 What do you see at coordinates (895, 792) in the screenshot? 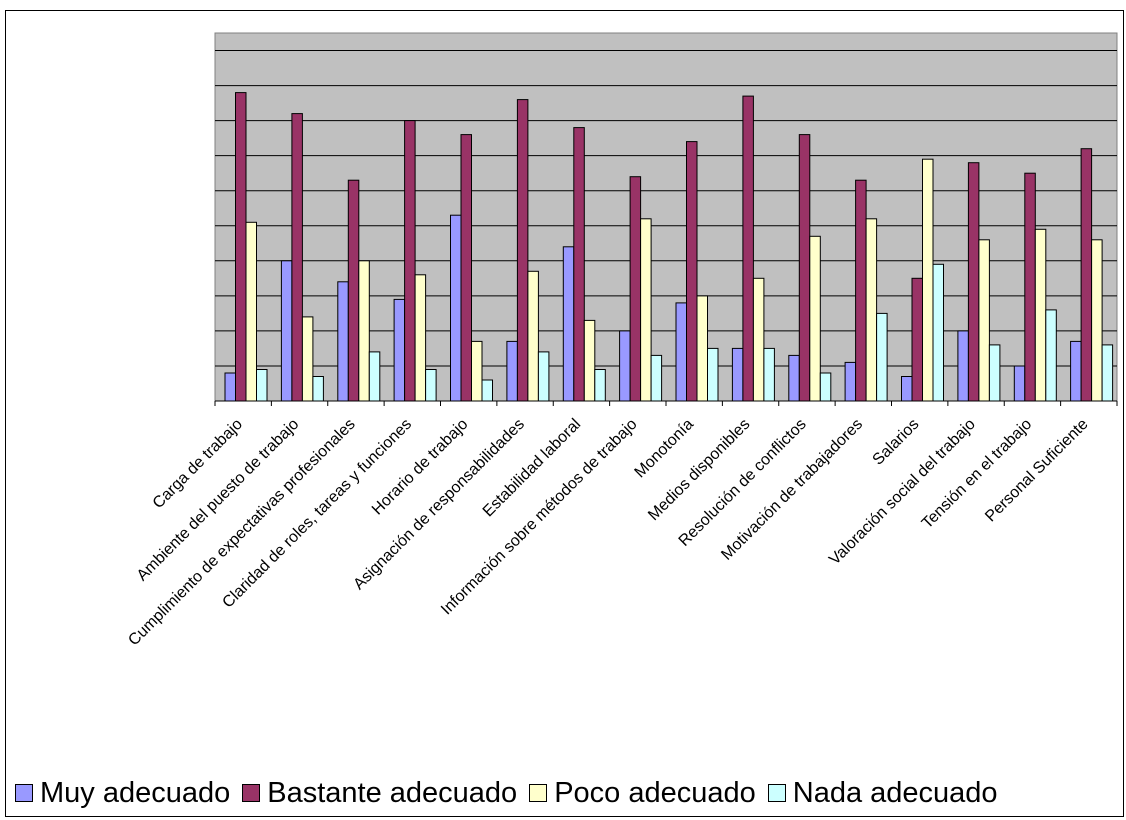
I see `legend-label: Nada adecuado` at bounding box center [895, 792].